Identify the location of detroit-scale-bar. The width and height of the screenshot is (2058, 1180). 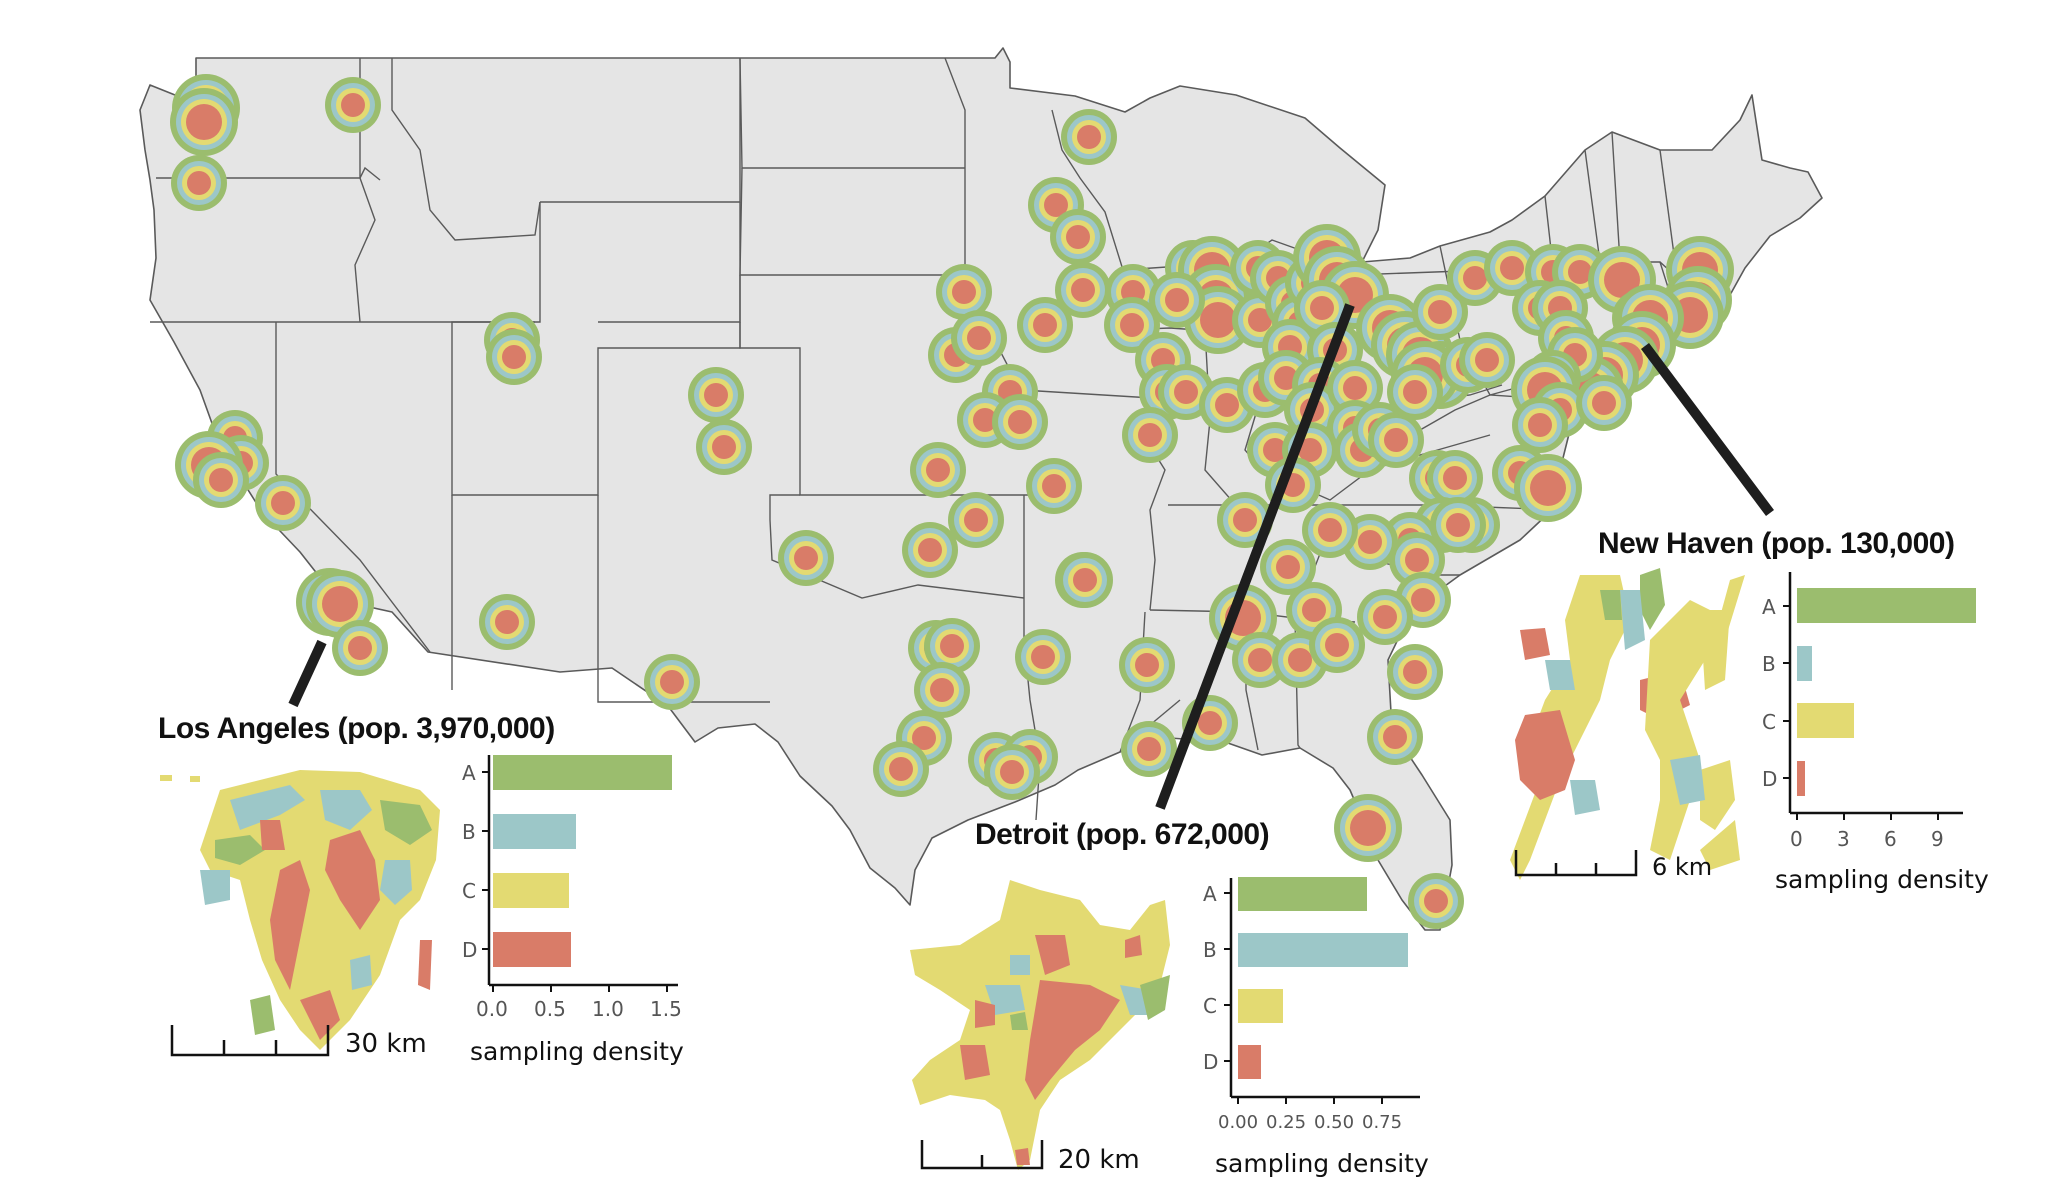
(982, 1155).